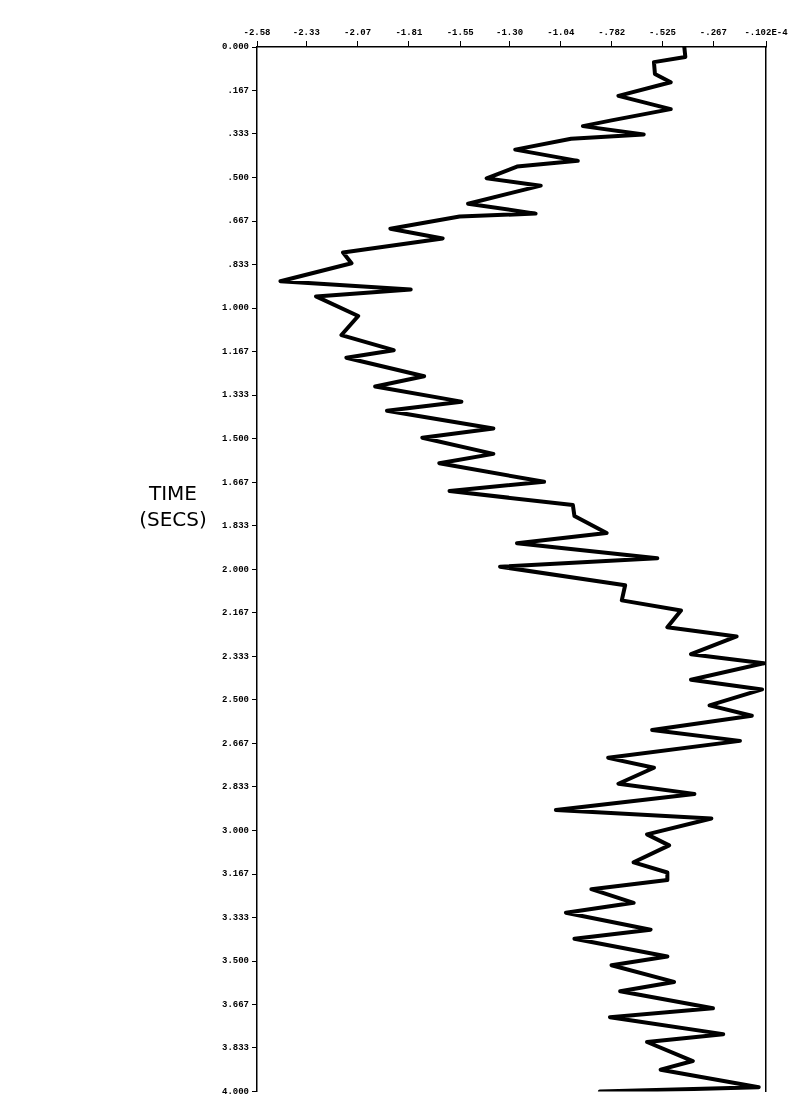  What do you see at coordinates (238, 177) in the screenshot?
I see `y-tick-label: .500` at bounding box center [238, 177].